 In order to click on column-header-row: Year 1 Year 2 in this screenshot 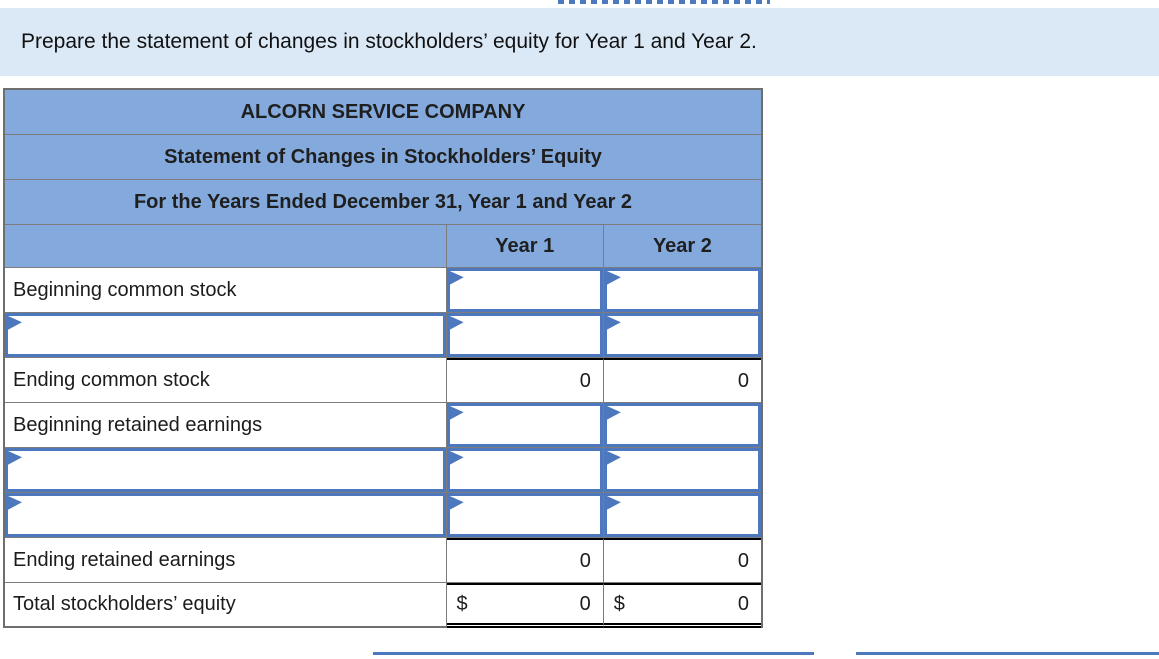, I will do `click(383, 246)`.